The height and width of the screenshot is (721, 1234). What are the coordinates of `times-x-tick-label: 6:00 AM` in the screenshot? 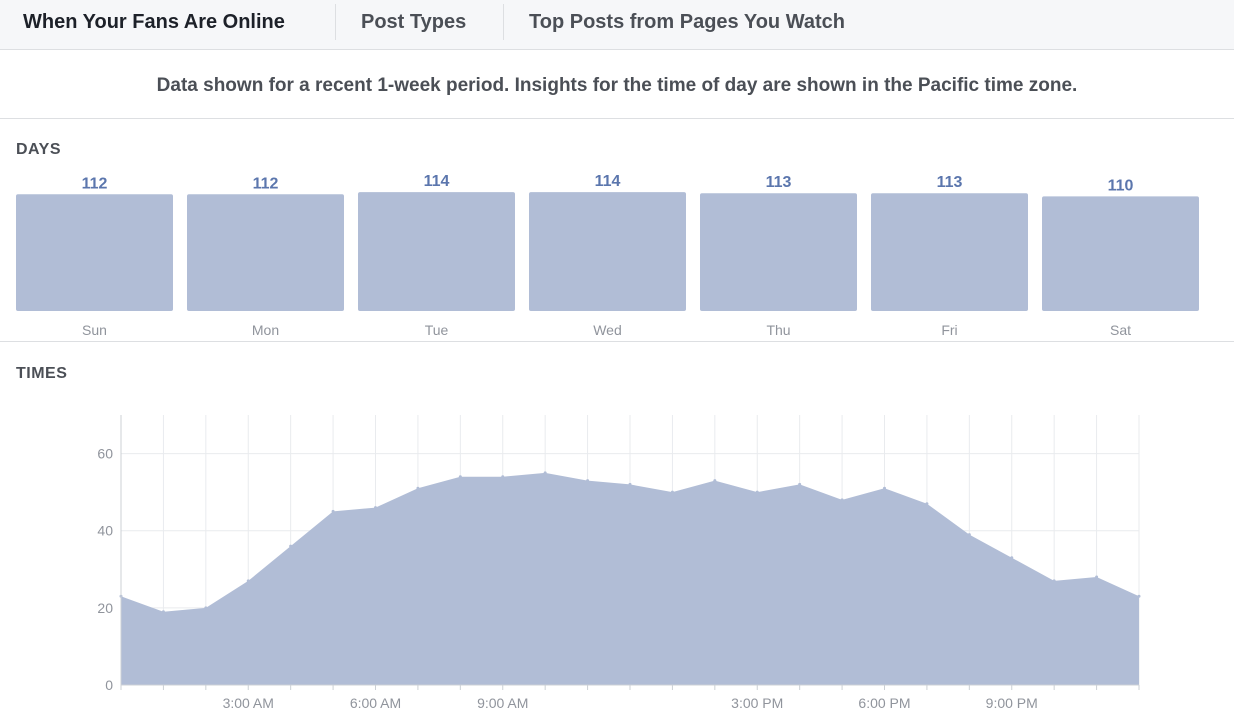 It's located at (375, 703).